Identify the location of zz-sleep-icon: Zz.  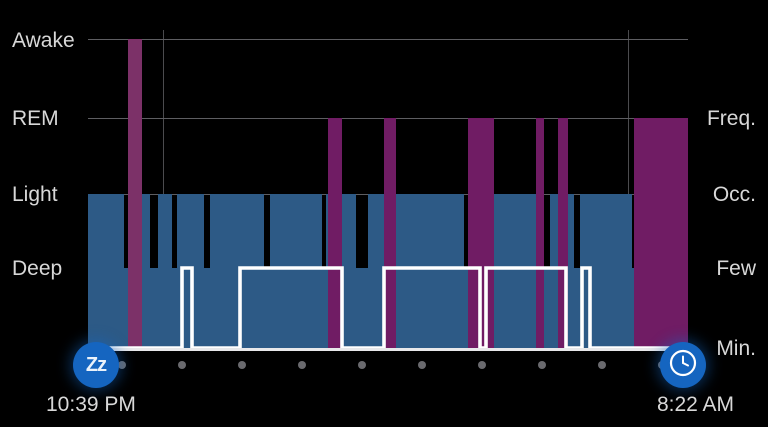
(96, 365).